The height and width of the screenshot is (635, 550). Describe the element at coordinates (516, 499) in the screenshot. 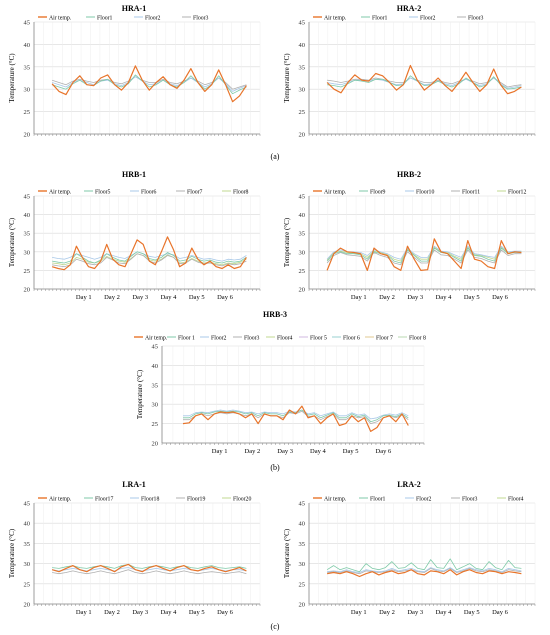

I see `legend-label: Floor4` at that location.